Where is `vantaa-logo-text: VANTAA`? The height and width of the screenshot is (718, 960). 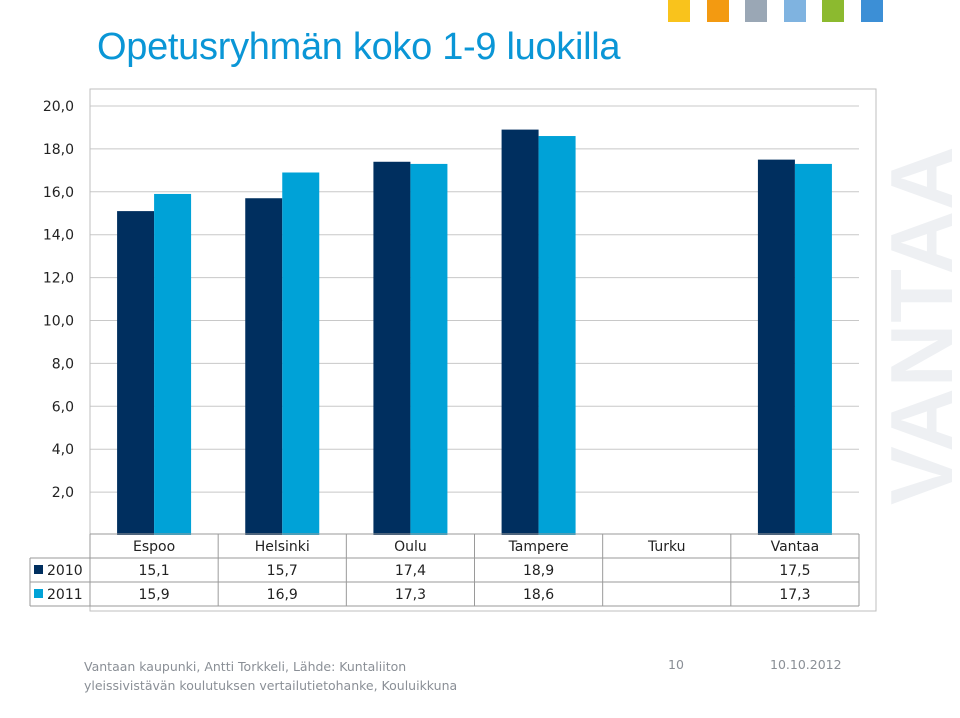
vantaa-logo-text: VANTAA is located at coordinates (917, 325).